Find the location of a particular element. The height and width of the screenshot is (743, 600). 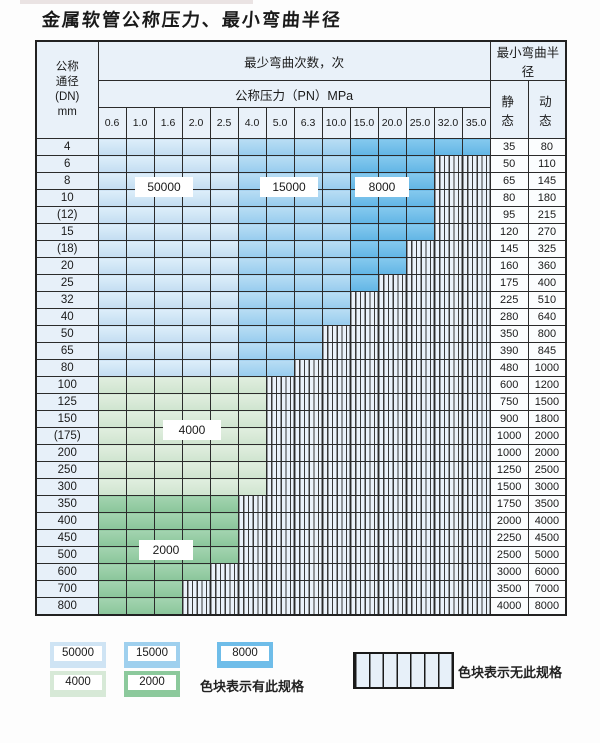

header-row-1: 公称 通径 (DN) mm 最少弯曲次数，次 最小弯曲半径 is located at coordinates (301, 89).